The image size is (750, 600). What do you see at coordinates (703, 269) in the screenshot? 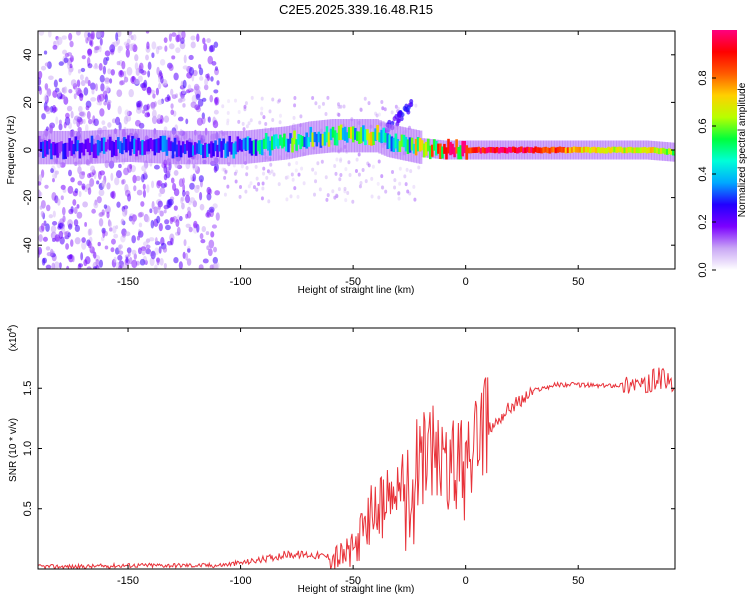
I see `colorbar-tick-label: 0.0` at bounding box center [703, 269].